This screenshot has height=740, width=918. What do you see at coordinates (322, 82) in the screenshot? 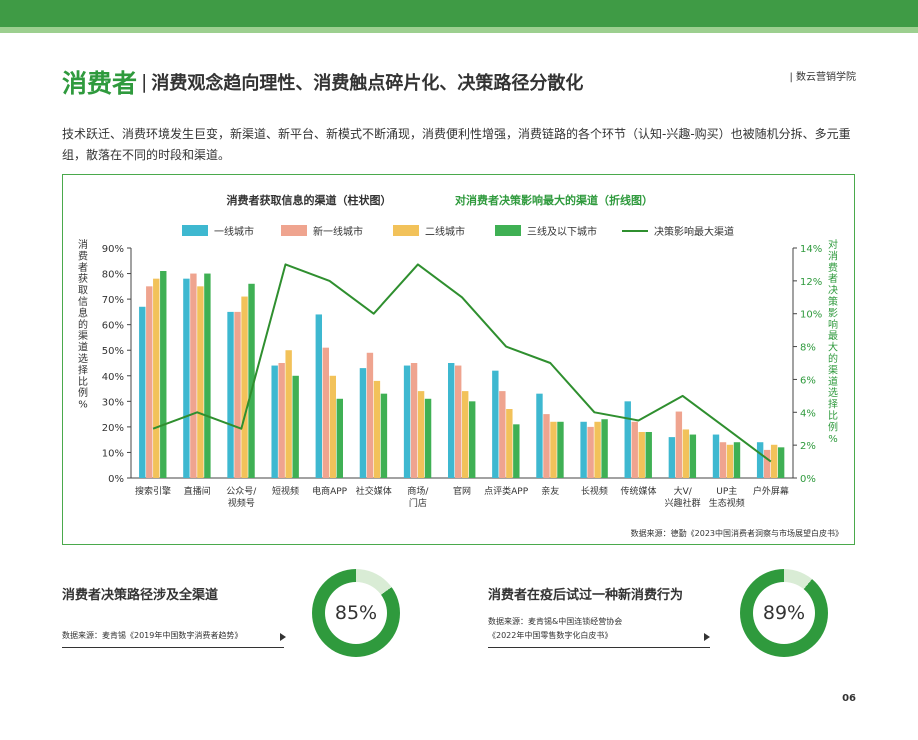
I see `page-title: 消费者 | 消费观念趋向理性、消费触点碎片化、决策路径分散化` at bounding box center [322, 82].